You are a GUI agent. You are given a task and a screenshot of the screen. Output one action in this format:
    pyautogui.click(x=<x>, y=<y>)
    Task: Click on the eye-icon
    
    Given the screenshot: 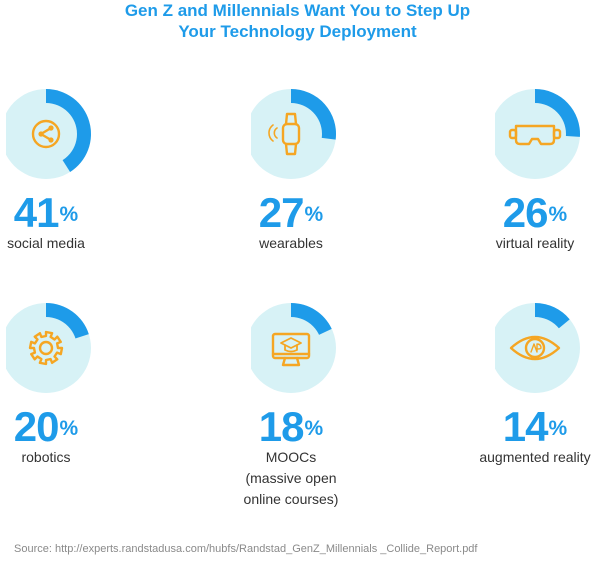 What is the action you would take?
    pyautogui.click(x=535, y=348)
    